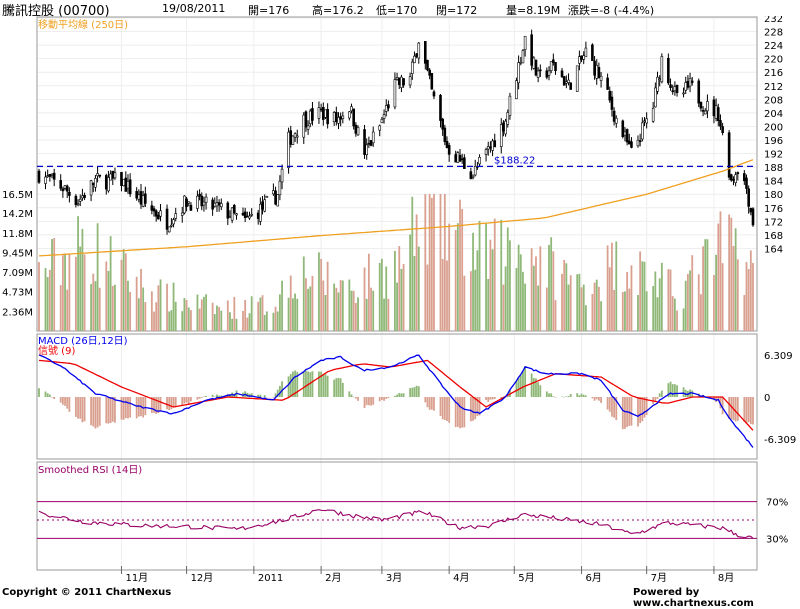 Image resolution: width=800 pixels, height=609 pixels. I want to click on x-tick-label: 12月, so click(202, 578).